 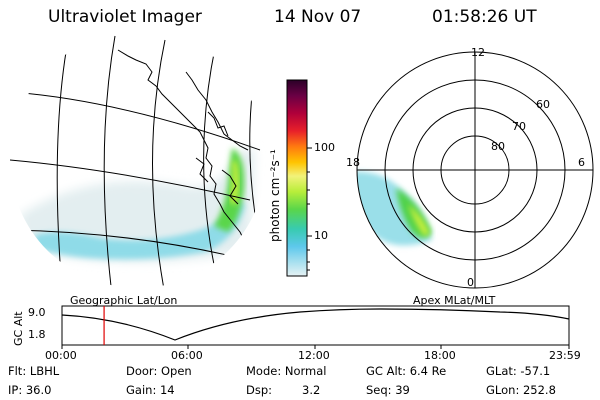 What do you see at coordinates (470, 282) in the screenshot?
I see `mlt-label-0: 0` at bounding box center [470, 282].